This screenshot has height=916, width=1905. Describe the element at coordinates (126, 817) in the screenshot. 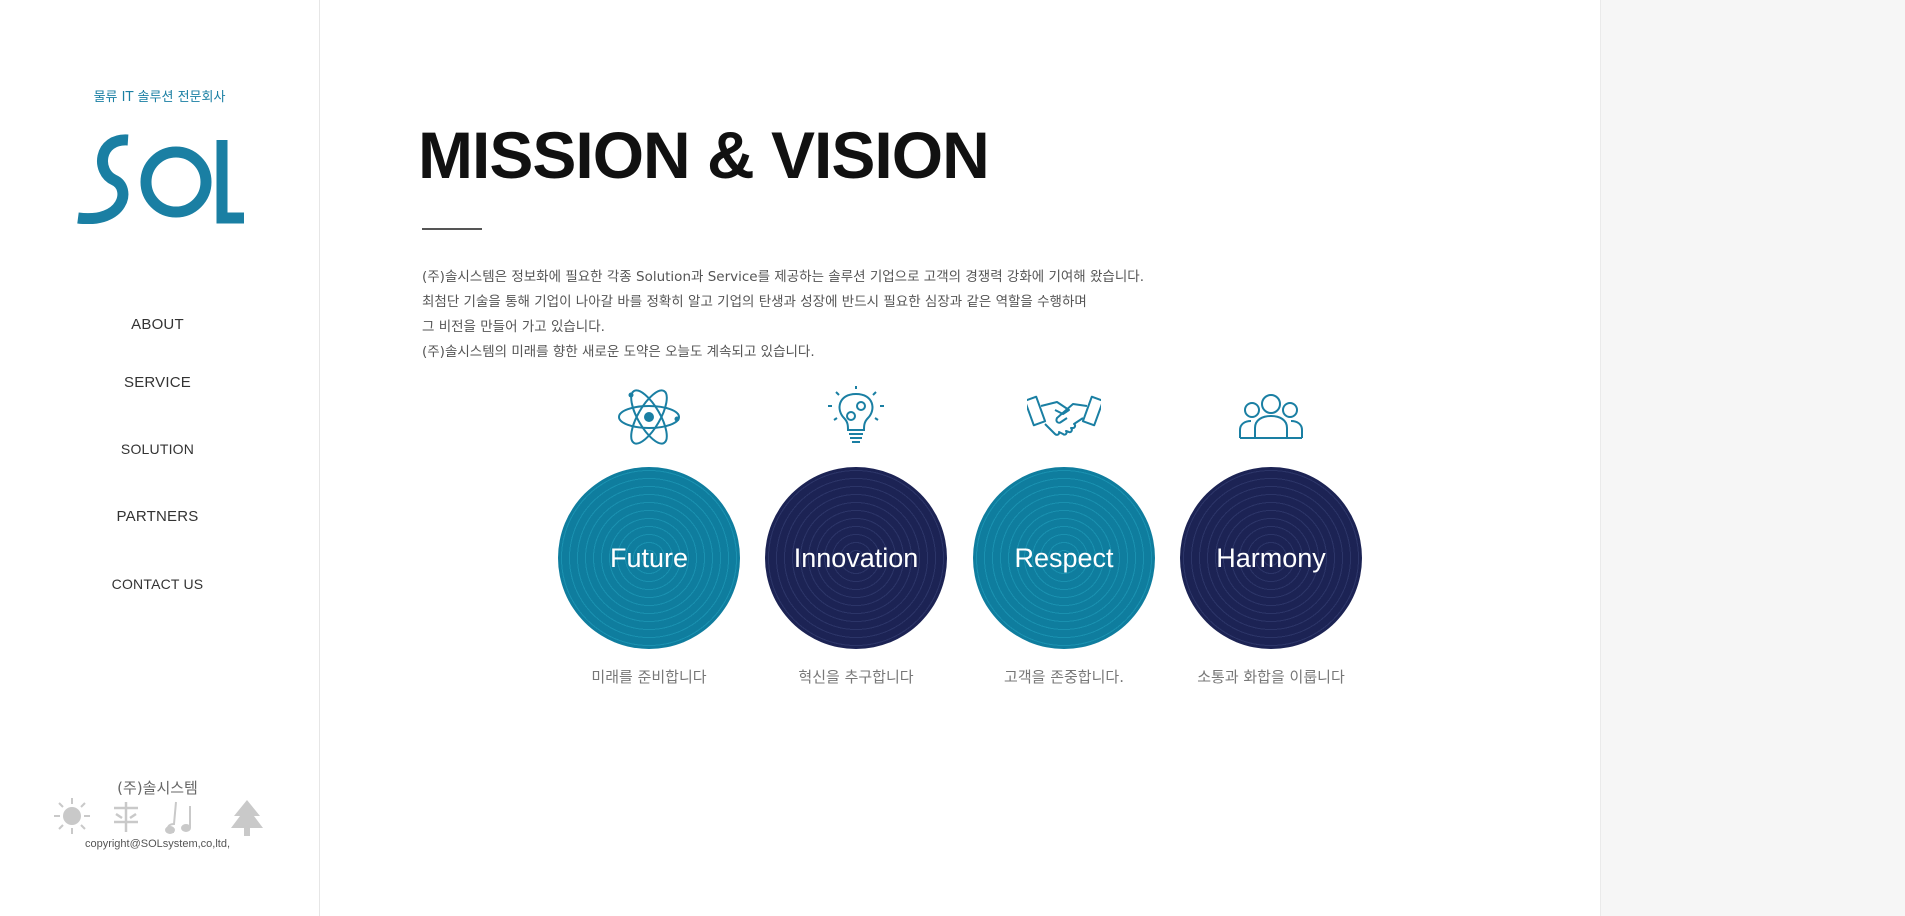

I see `hanja-glyph-icon` at that location.